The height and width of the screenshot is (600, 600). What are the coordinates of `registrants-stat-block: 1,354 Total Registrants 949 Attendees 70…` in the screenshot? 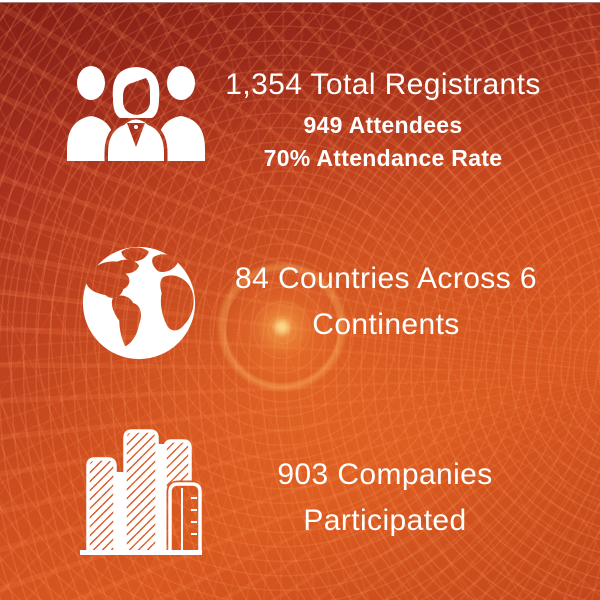 It's located at (383, 121).